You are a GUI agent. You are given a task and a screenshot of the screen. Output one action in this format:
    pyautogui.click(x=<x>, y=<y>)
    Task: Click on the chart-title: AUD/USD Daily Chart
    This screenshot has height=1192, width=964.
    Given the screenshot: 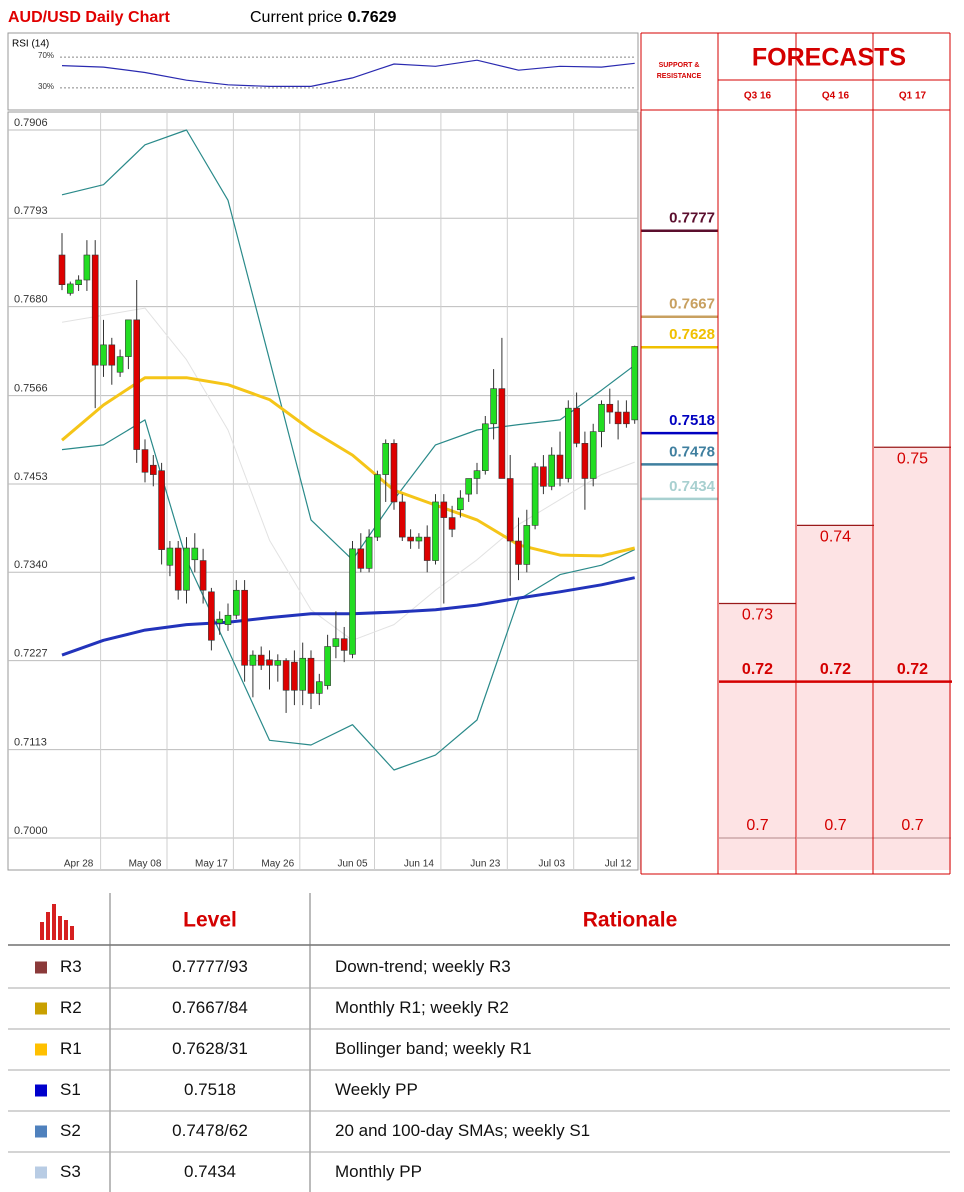 What is the action you would take?
    pyautogui.click(x=89, y=17)
    